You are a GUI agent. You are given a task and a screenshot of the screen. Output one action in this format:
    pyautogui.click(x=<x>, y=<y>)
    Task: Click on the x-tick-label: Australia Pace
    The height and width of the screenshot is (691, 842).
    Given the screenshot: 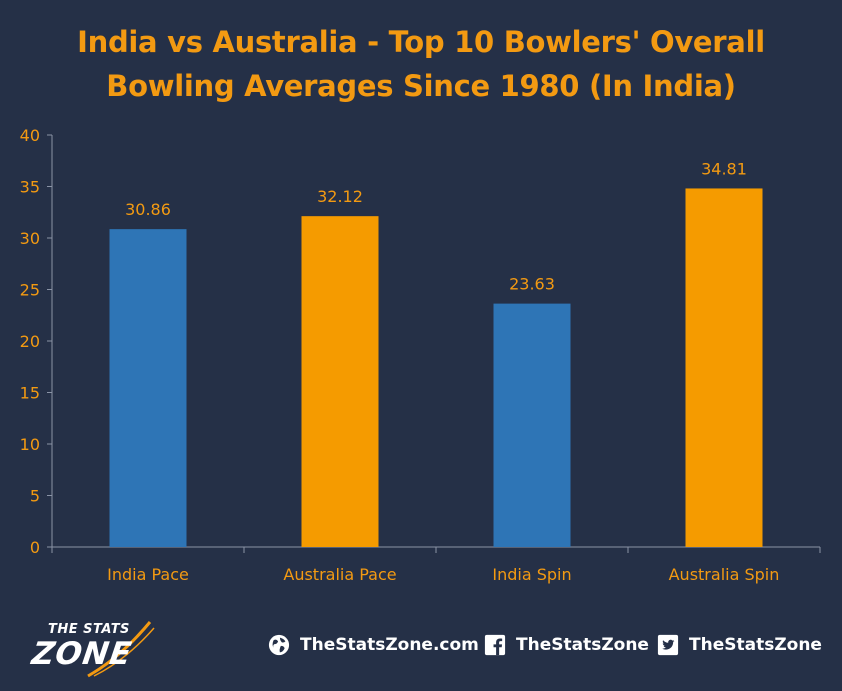 What is the action you would take?
    pyautogui.click(x=339, y=574)
    